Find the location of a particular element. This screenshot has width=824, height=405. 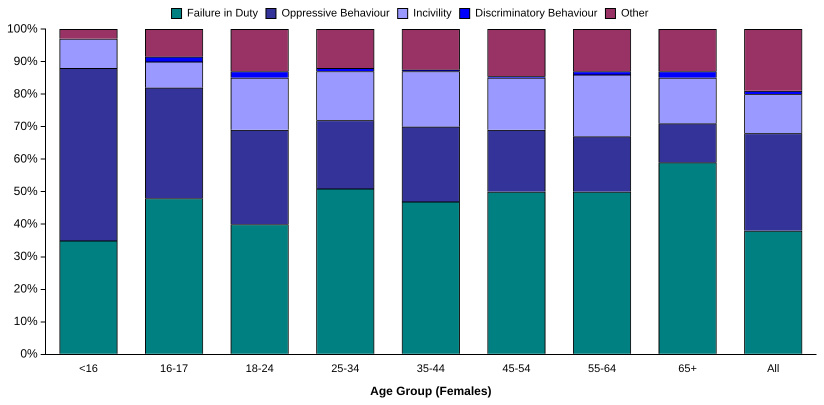

y-tick-label: 20% is located at coordinates (26, 289).